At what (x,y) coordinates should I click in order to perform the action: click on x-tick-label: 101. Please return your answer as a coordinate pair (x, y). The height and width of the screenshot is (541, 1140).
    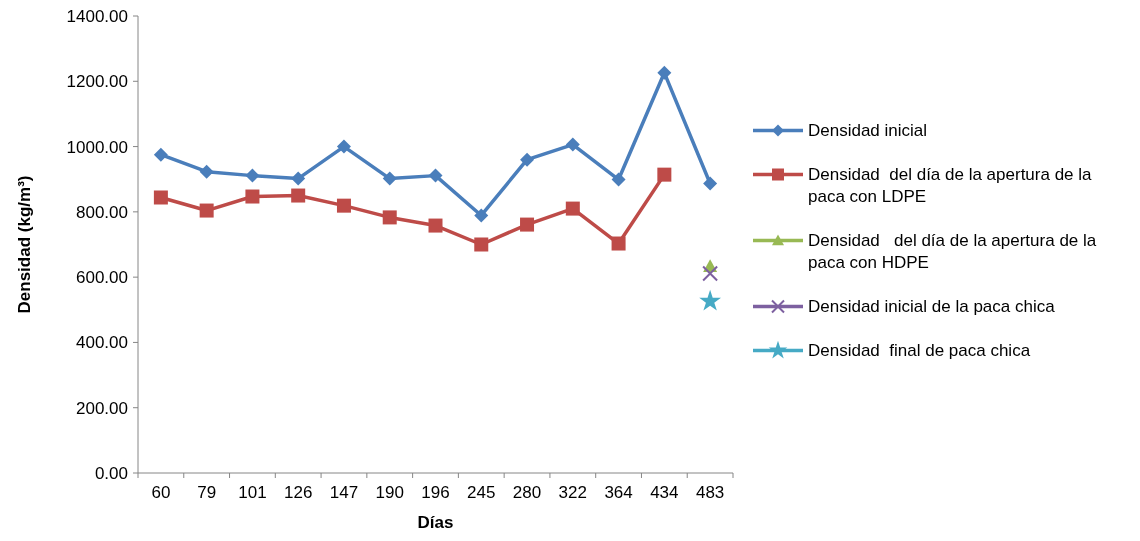
    Looking at the image, I should click on (252, 492).